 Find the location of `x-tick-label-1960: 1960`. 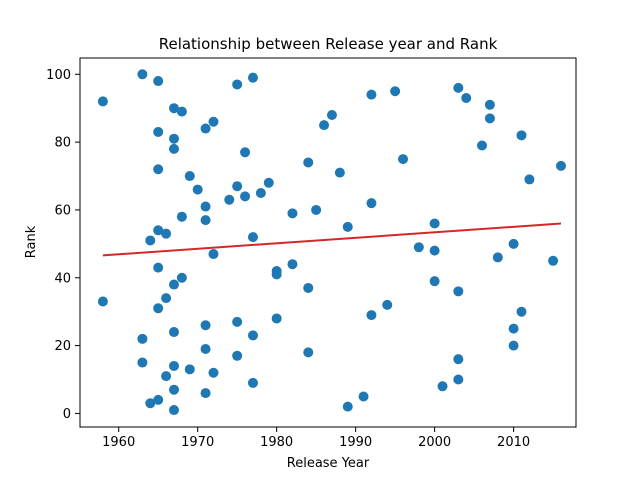

x-tick-label-1960: 1960 is located at coordinates (118, 442).